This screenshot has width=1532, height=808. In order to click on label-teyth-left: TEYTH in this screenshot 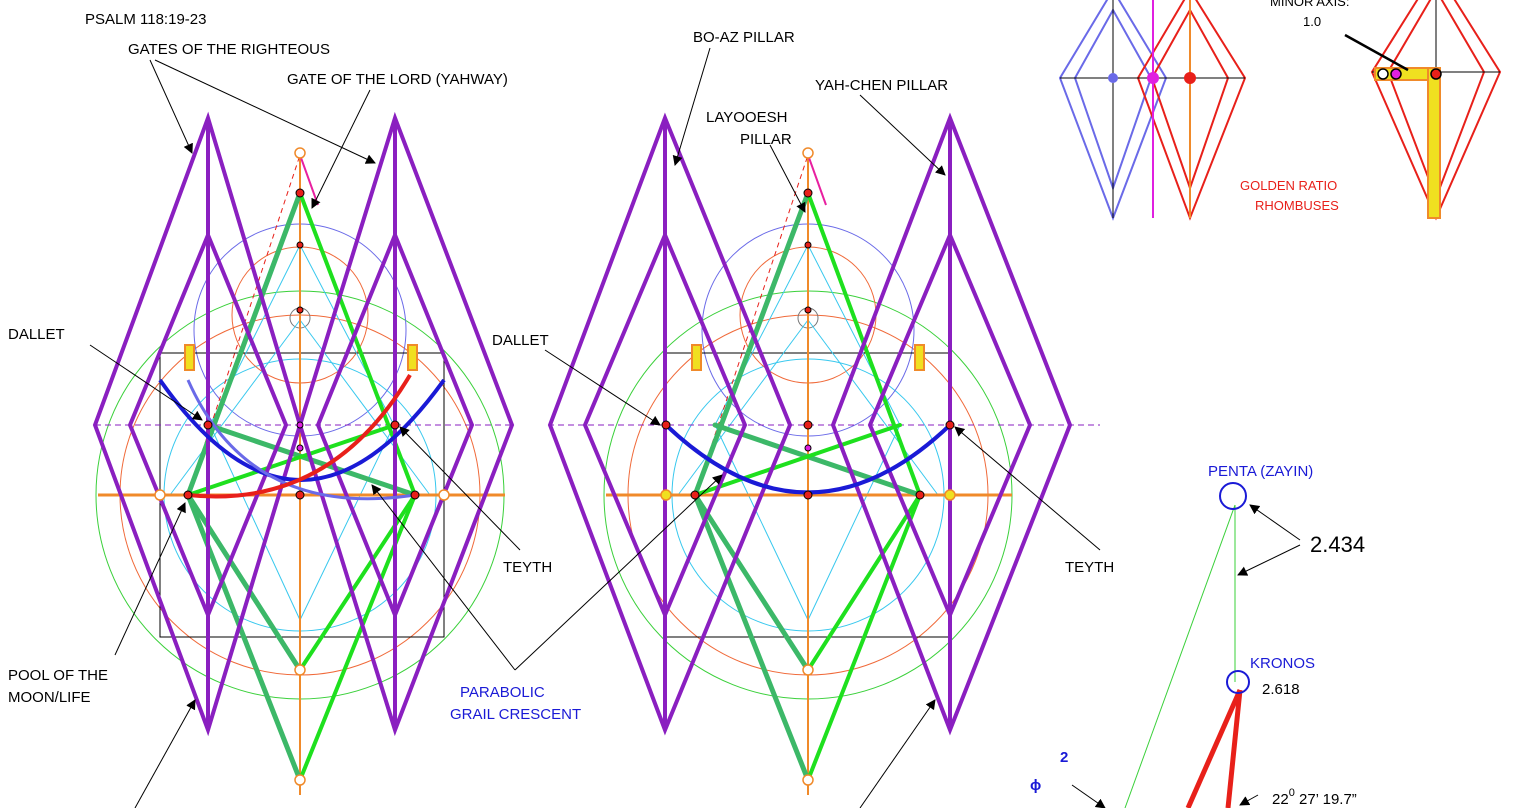, I will do `click(527, 567)`.